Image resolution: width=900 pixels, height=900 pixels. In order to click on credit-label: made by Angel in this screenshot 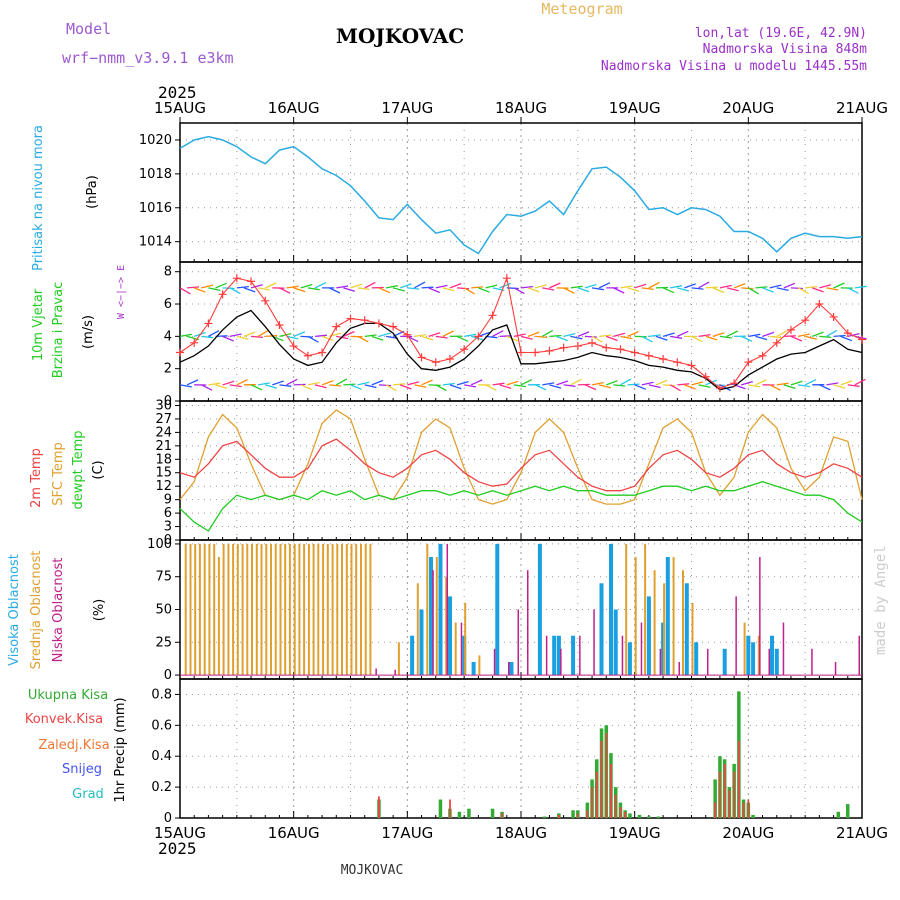, I will do `click(881, 600)`.